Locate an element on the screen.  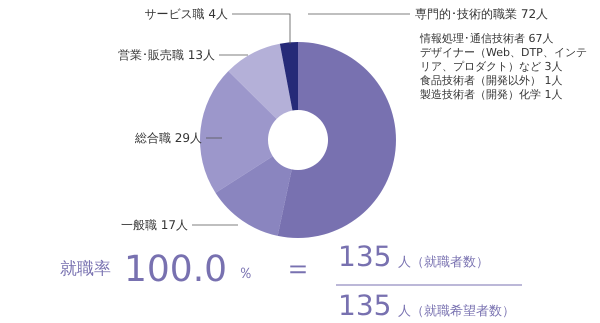
slice-label: 専門的･技術的職業 72人 is located at coordinates (481, 14).